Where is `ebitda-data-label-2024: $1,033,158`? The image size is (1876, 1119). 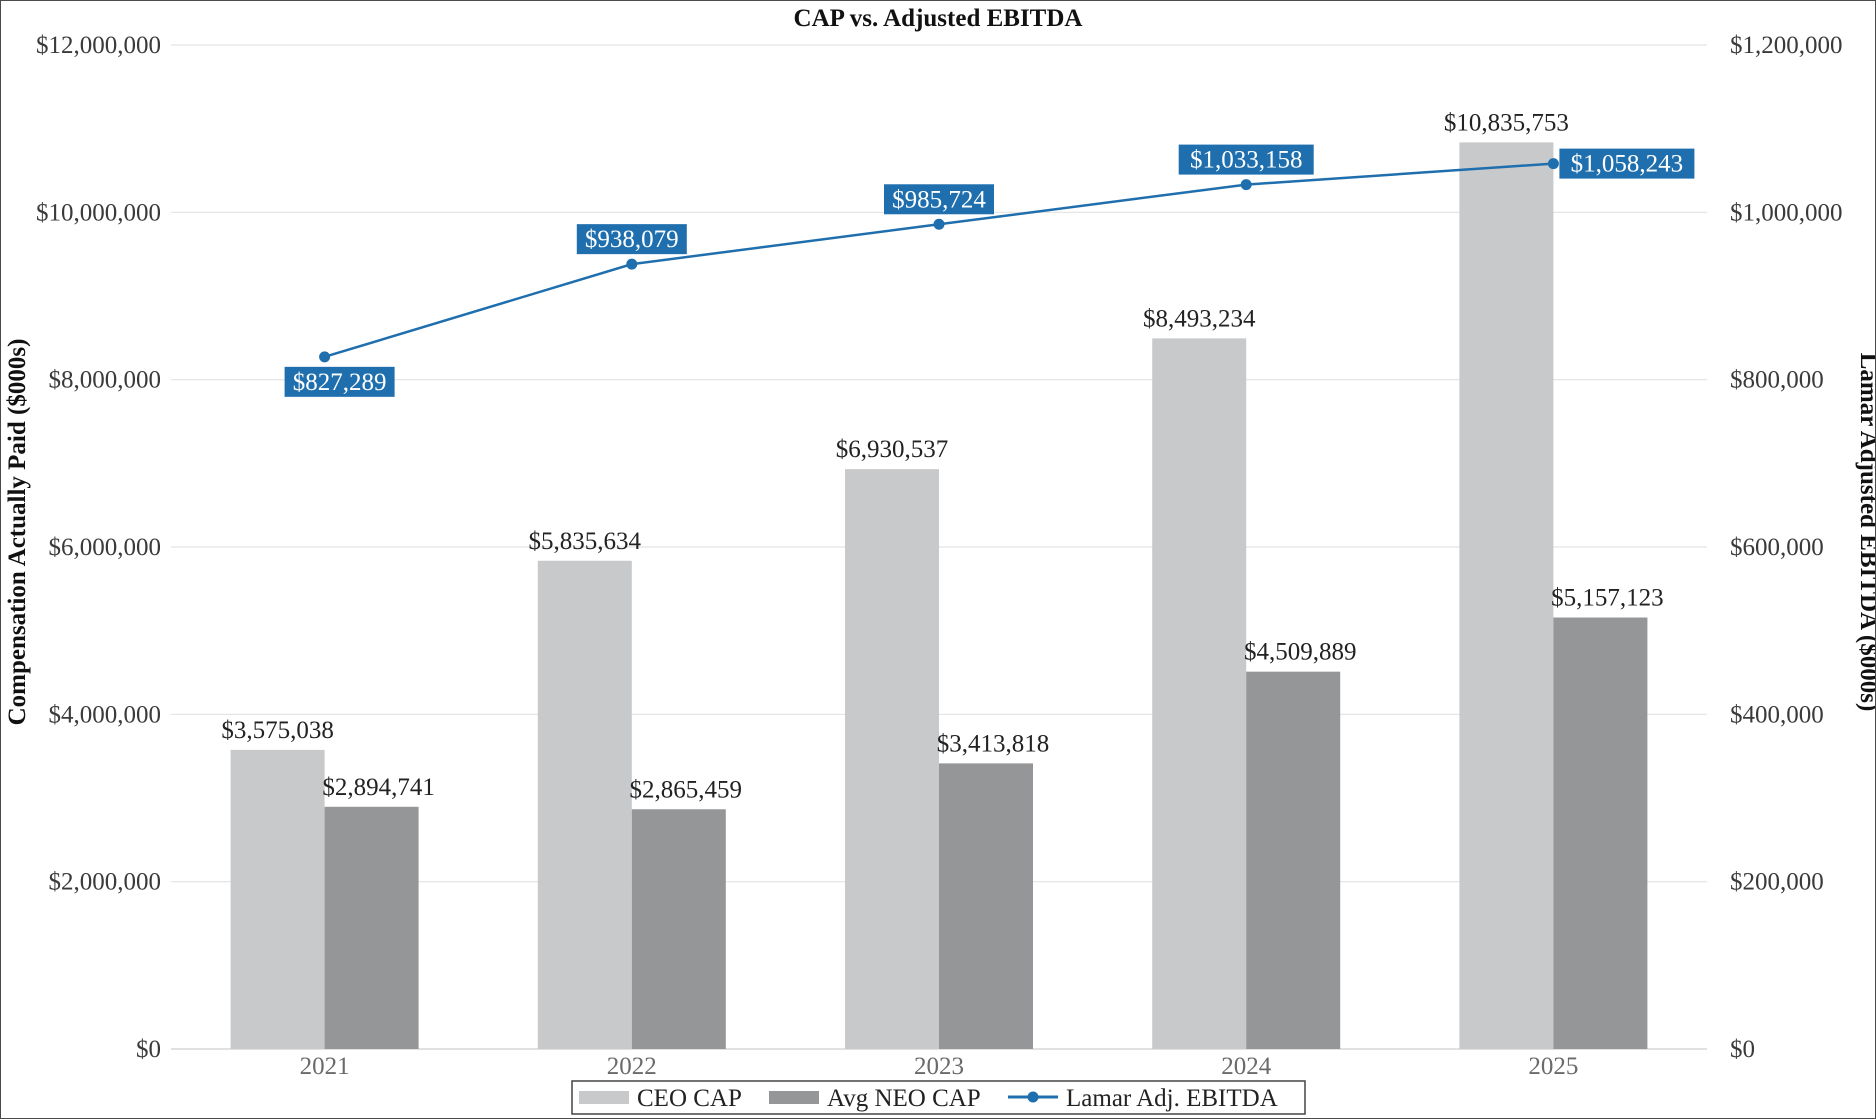 ebitda-data-label-2024: $1,033,158 is located at coordinates (1246, 160).